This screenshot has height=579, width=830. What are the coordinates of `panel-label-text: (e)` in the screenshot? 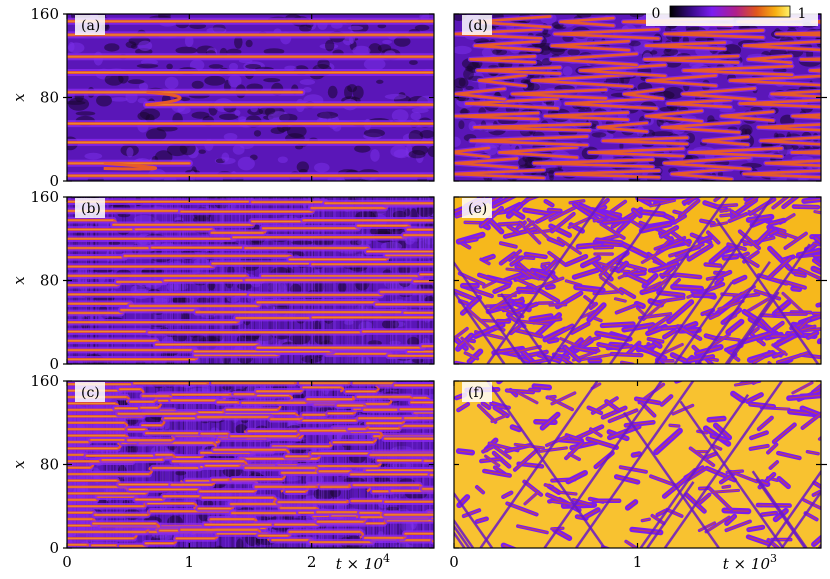 It's located at (477, 209).